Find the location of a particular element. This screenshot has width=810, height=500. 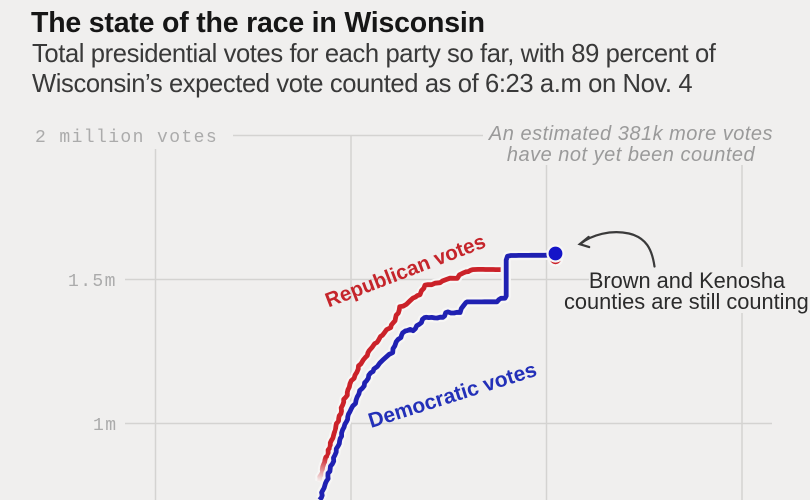

svg-text: Democratic votes is located at coordinates (453, 395).